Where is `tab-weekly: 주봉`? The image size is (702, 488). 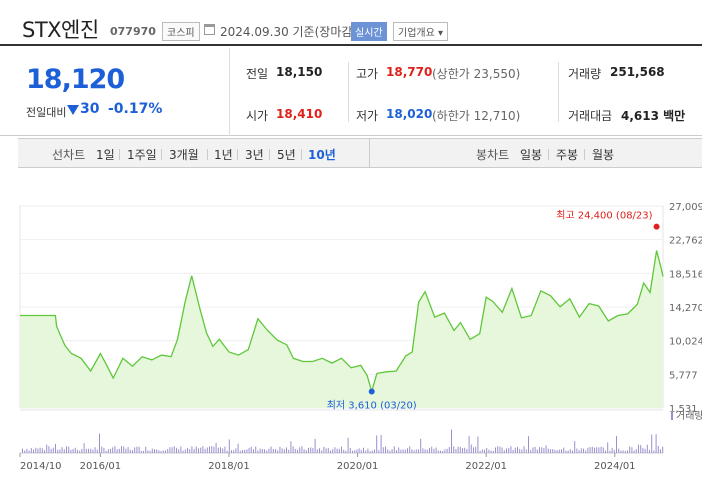
tab-weekly: 주봉 is located at coordinates (567, 155).